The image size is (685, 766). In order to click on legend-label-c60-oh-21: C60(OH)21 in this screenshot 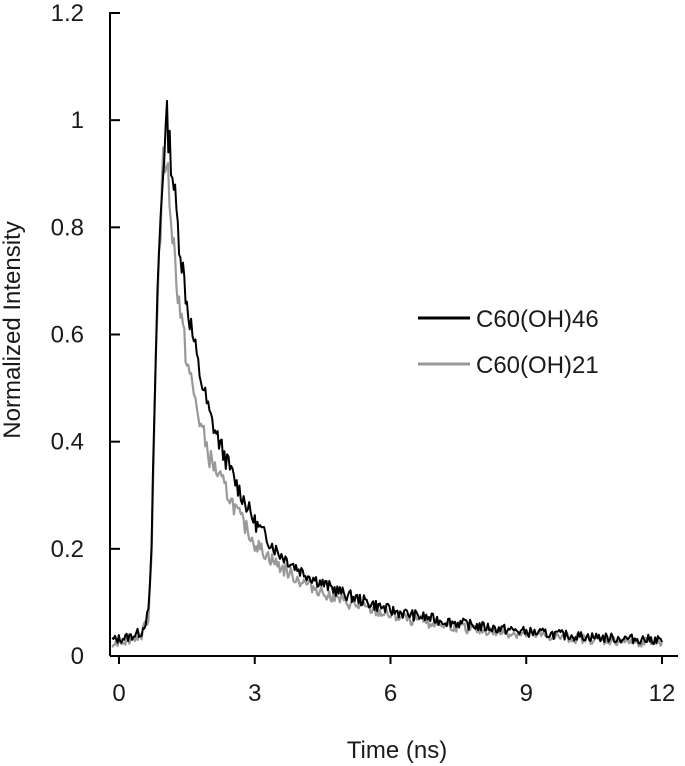, I will do `click(537, 365)`.